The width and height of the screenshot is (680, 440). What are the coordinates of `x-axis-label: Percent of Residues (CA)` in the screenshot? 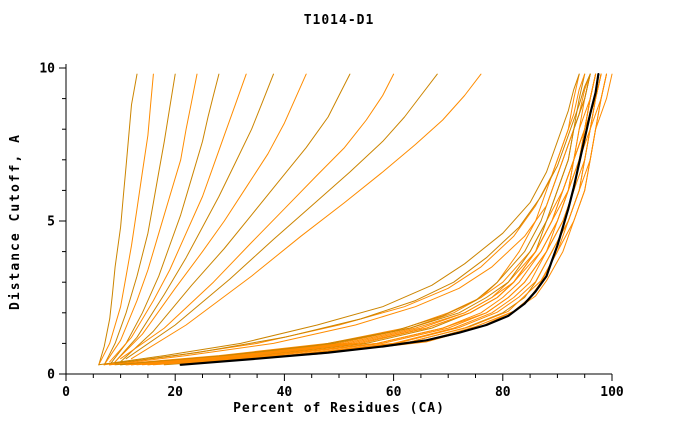 It's located at (339, 408).